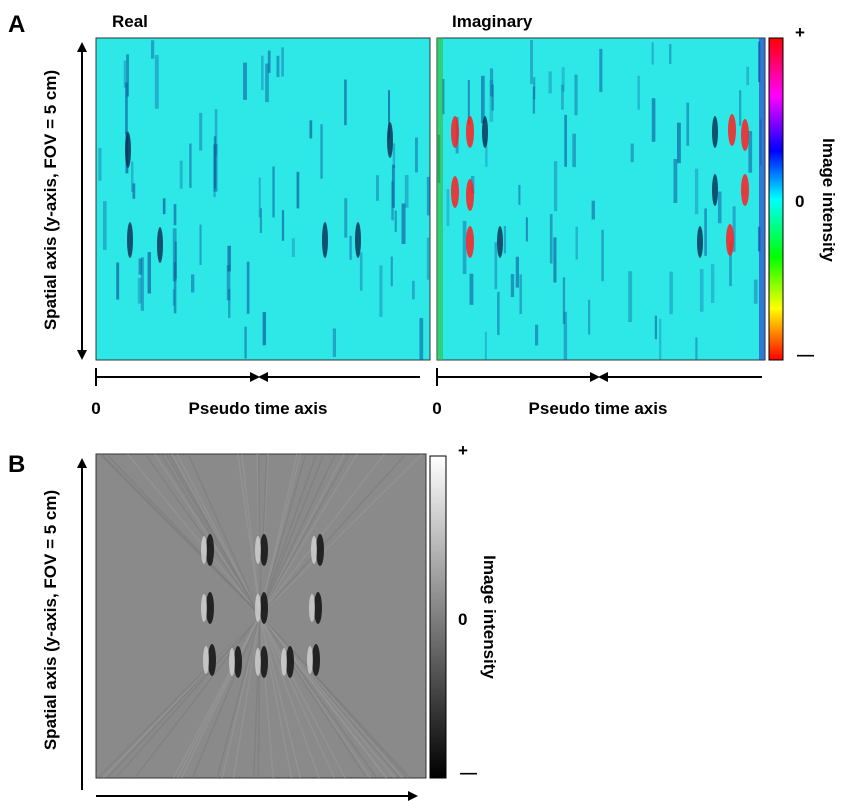 The height and width of the screenshot is (801, 841). What do you see at coordinates (50, 620) in the screenshot?
I see `y-axis-label: Spatial axis (y-axis, FOV = 5 cm)` at bounding box center [50, 620].